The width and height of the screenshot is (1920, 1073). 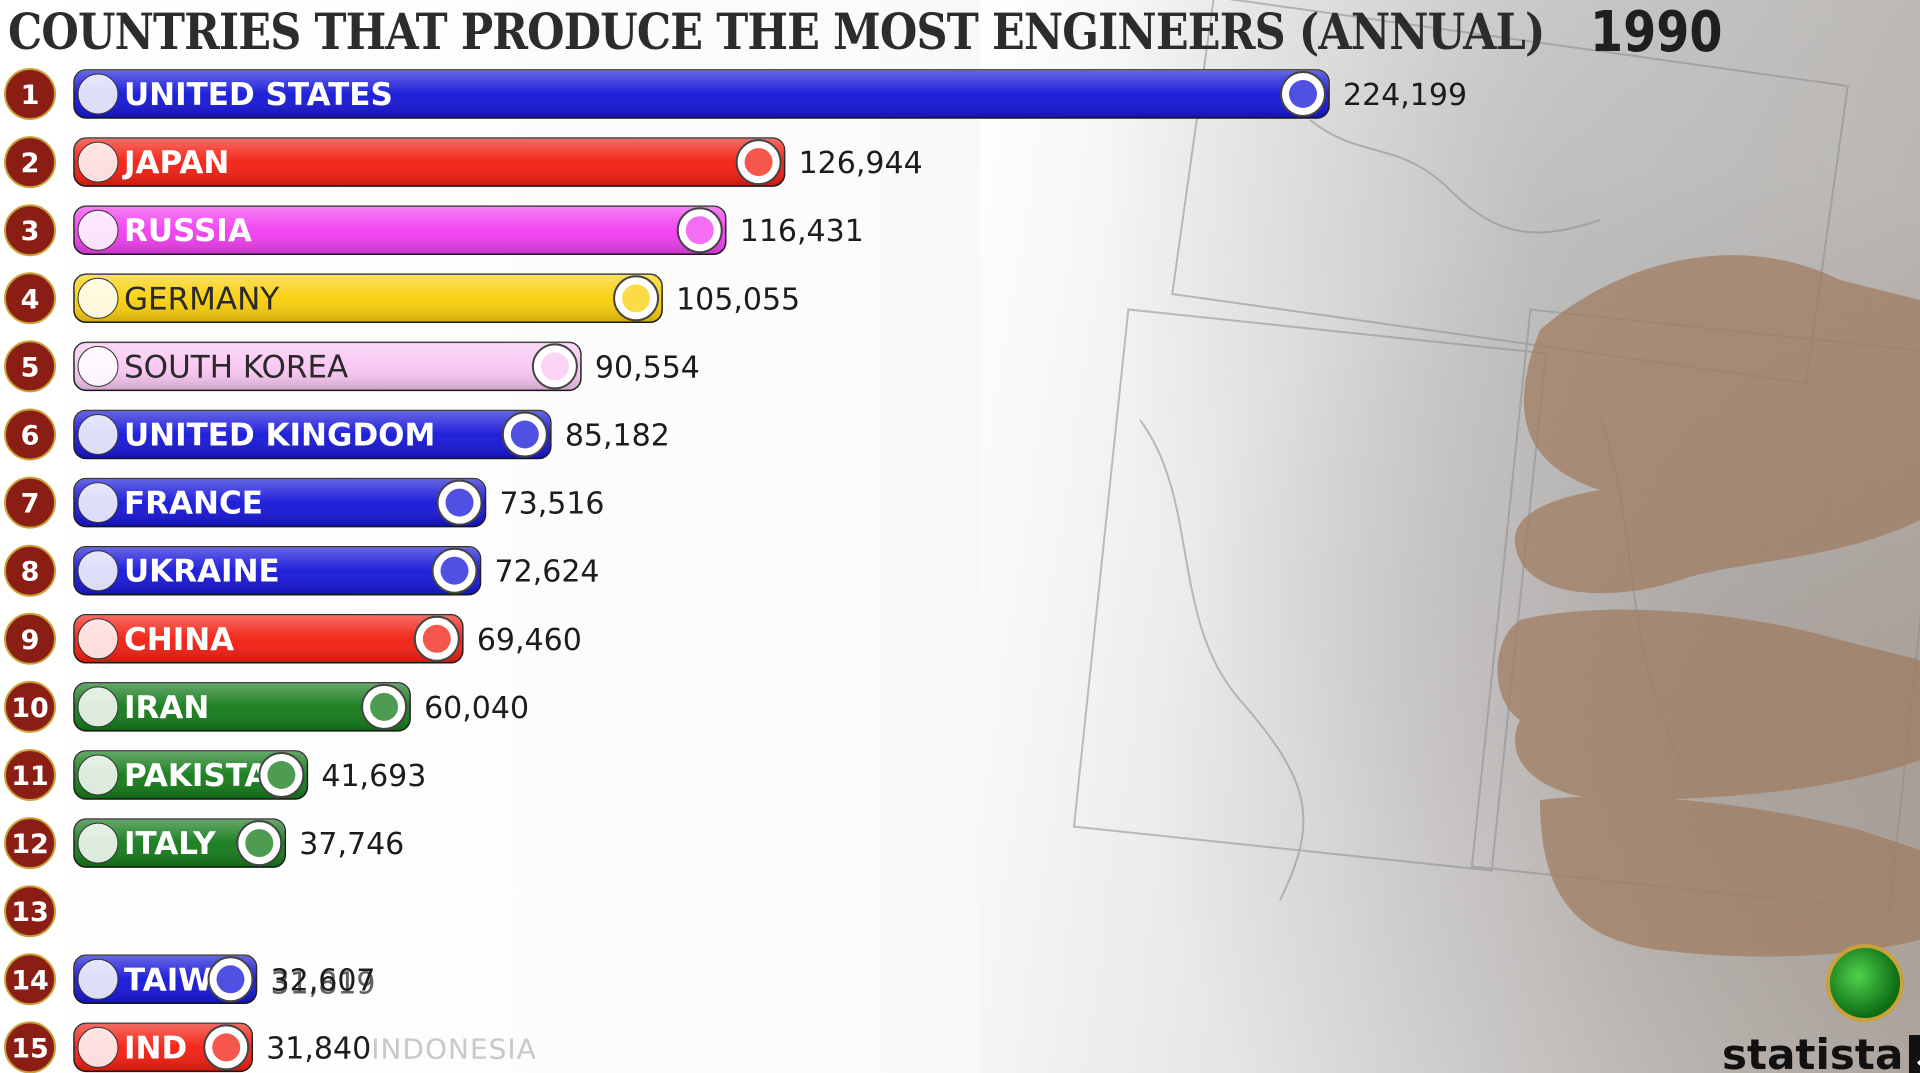 What do you see at coordinates (323, 980) in the screenshot?
I see `value-label: 32,607` at bounding box center [323, 980].